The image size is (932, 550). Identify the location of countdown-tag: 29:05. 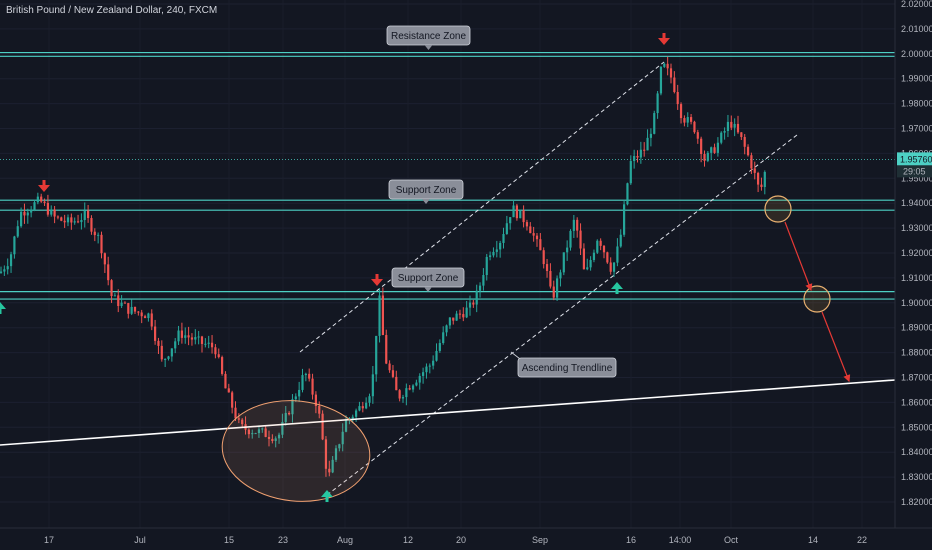
(914, 171).